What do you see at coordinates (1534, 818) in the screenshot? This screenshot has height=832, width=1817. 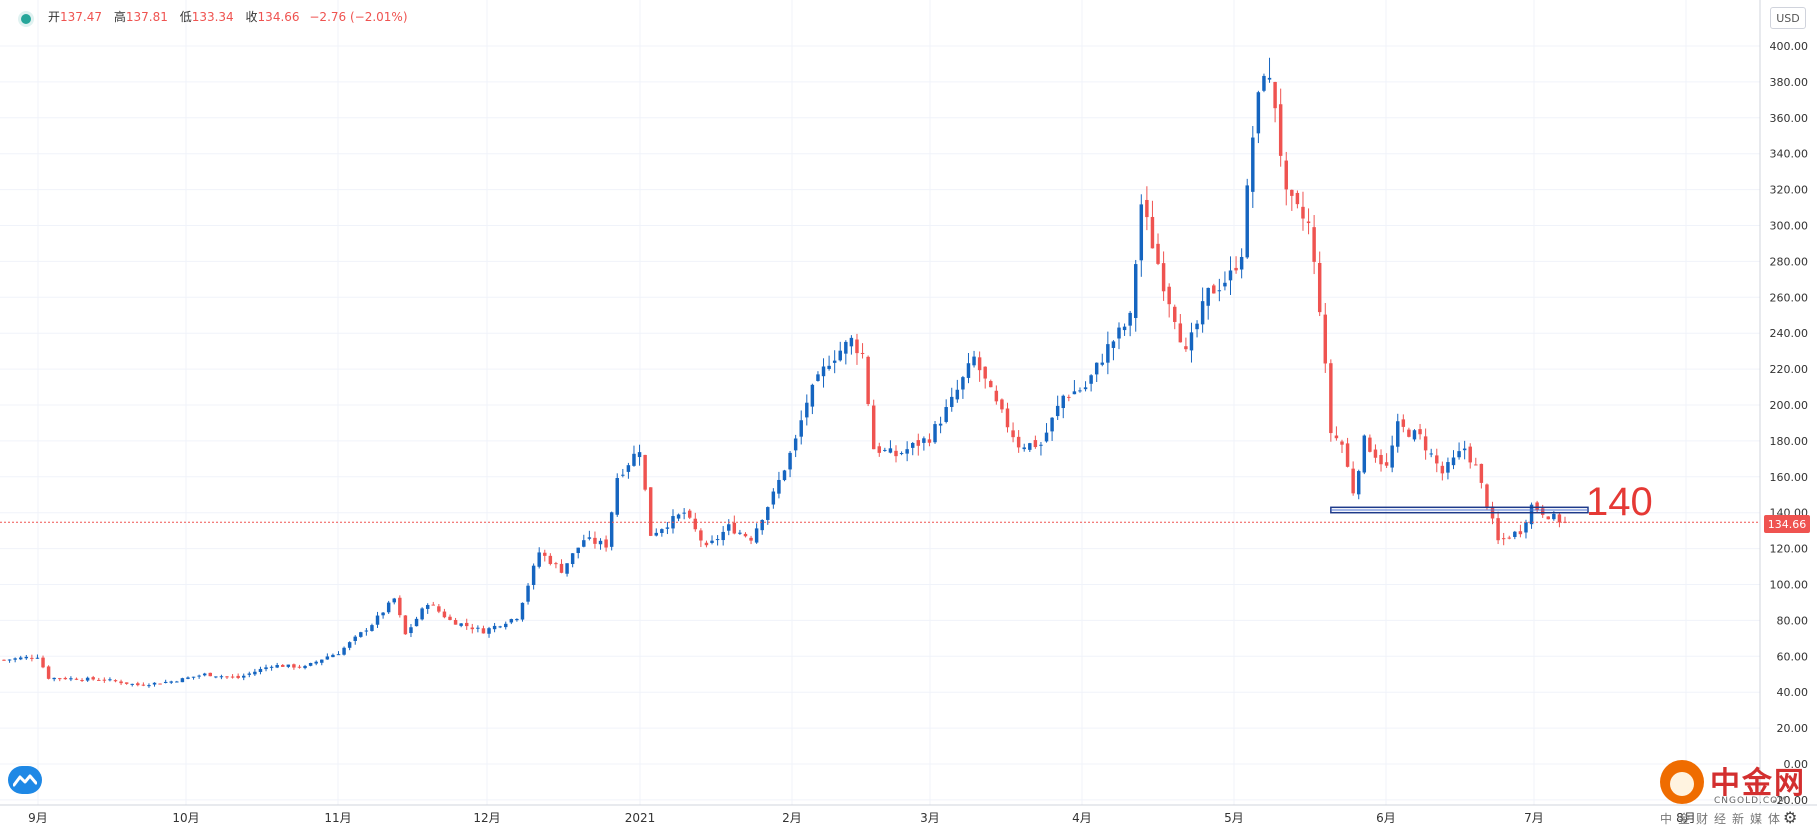 I see `time-tick-label: 7月` at bounding box center [1534, 818].